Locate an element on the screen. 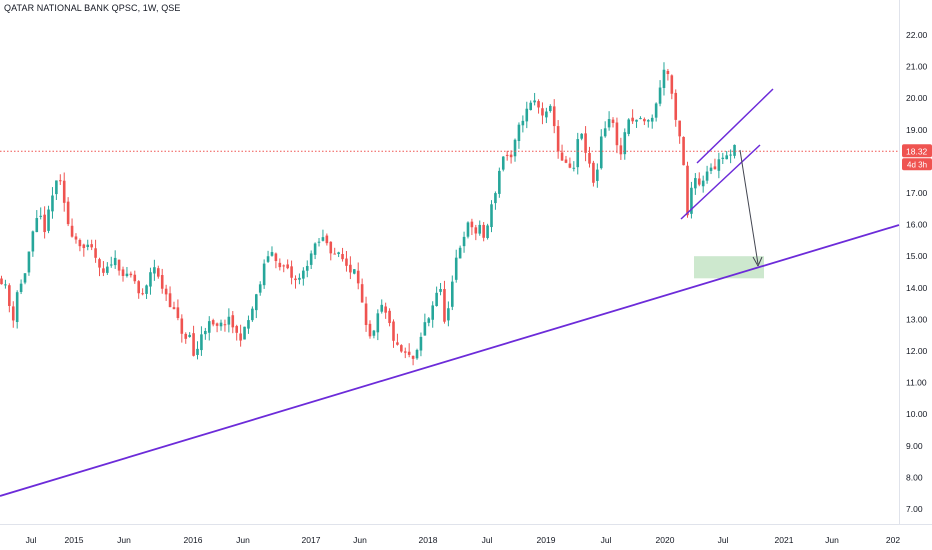  x-tick-label: 2015 is located at coordinates (74, 540).